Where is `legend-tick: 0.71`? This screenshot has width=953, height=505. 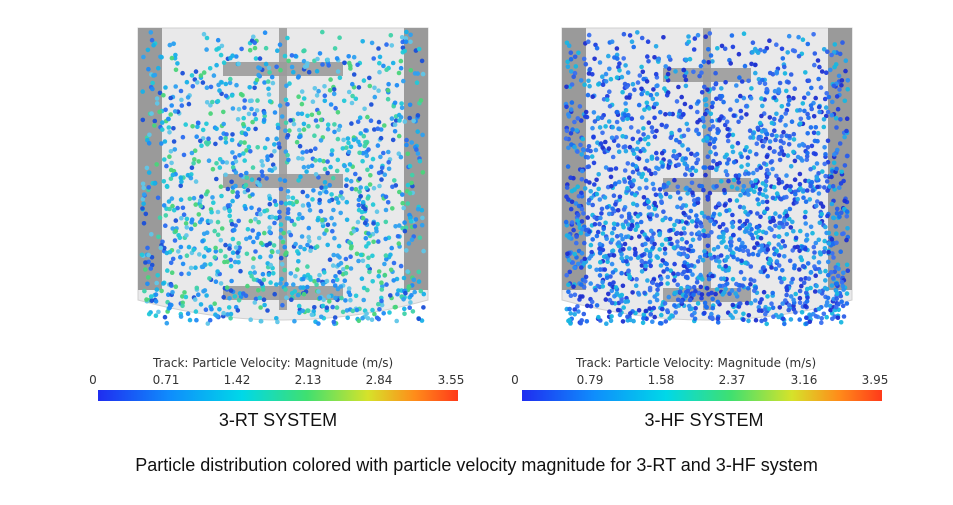
legend-tick: 0.71 is located at coordinates (166, 380).